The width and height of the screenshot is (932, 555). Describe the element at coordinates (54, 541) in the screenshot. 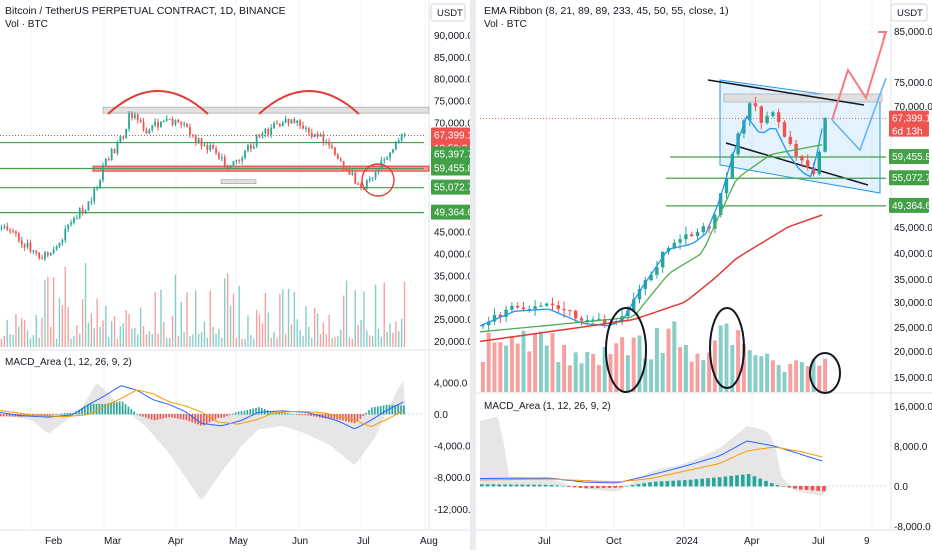

I see `time-axis-label: Feb` at that location.